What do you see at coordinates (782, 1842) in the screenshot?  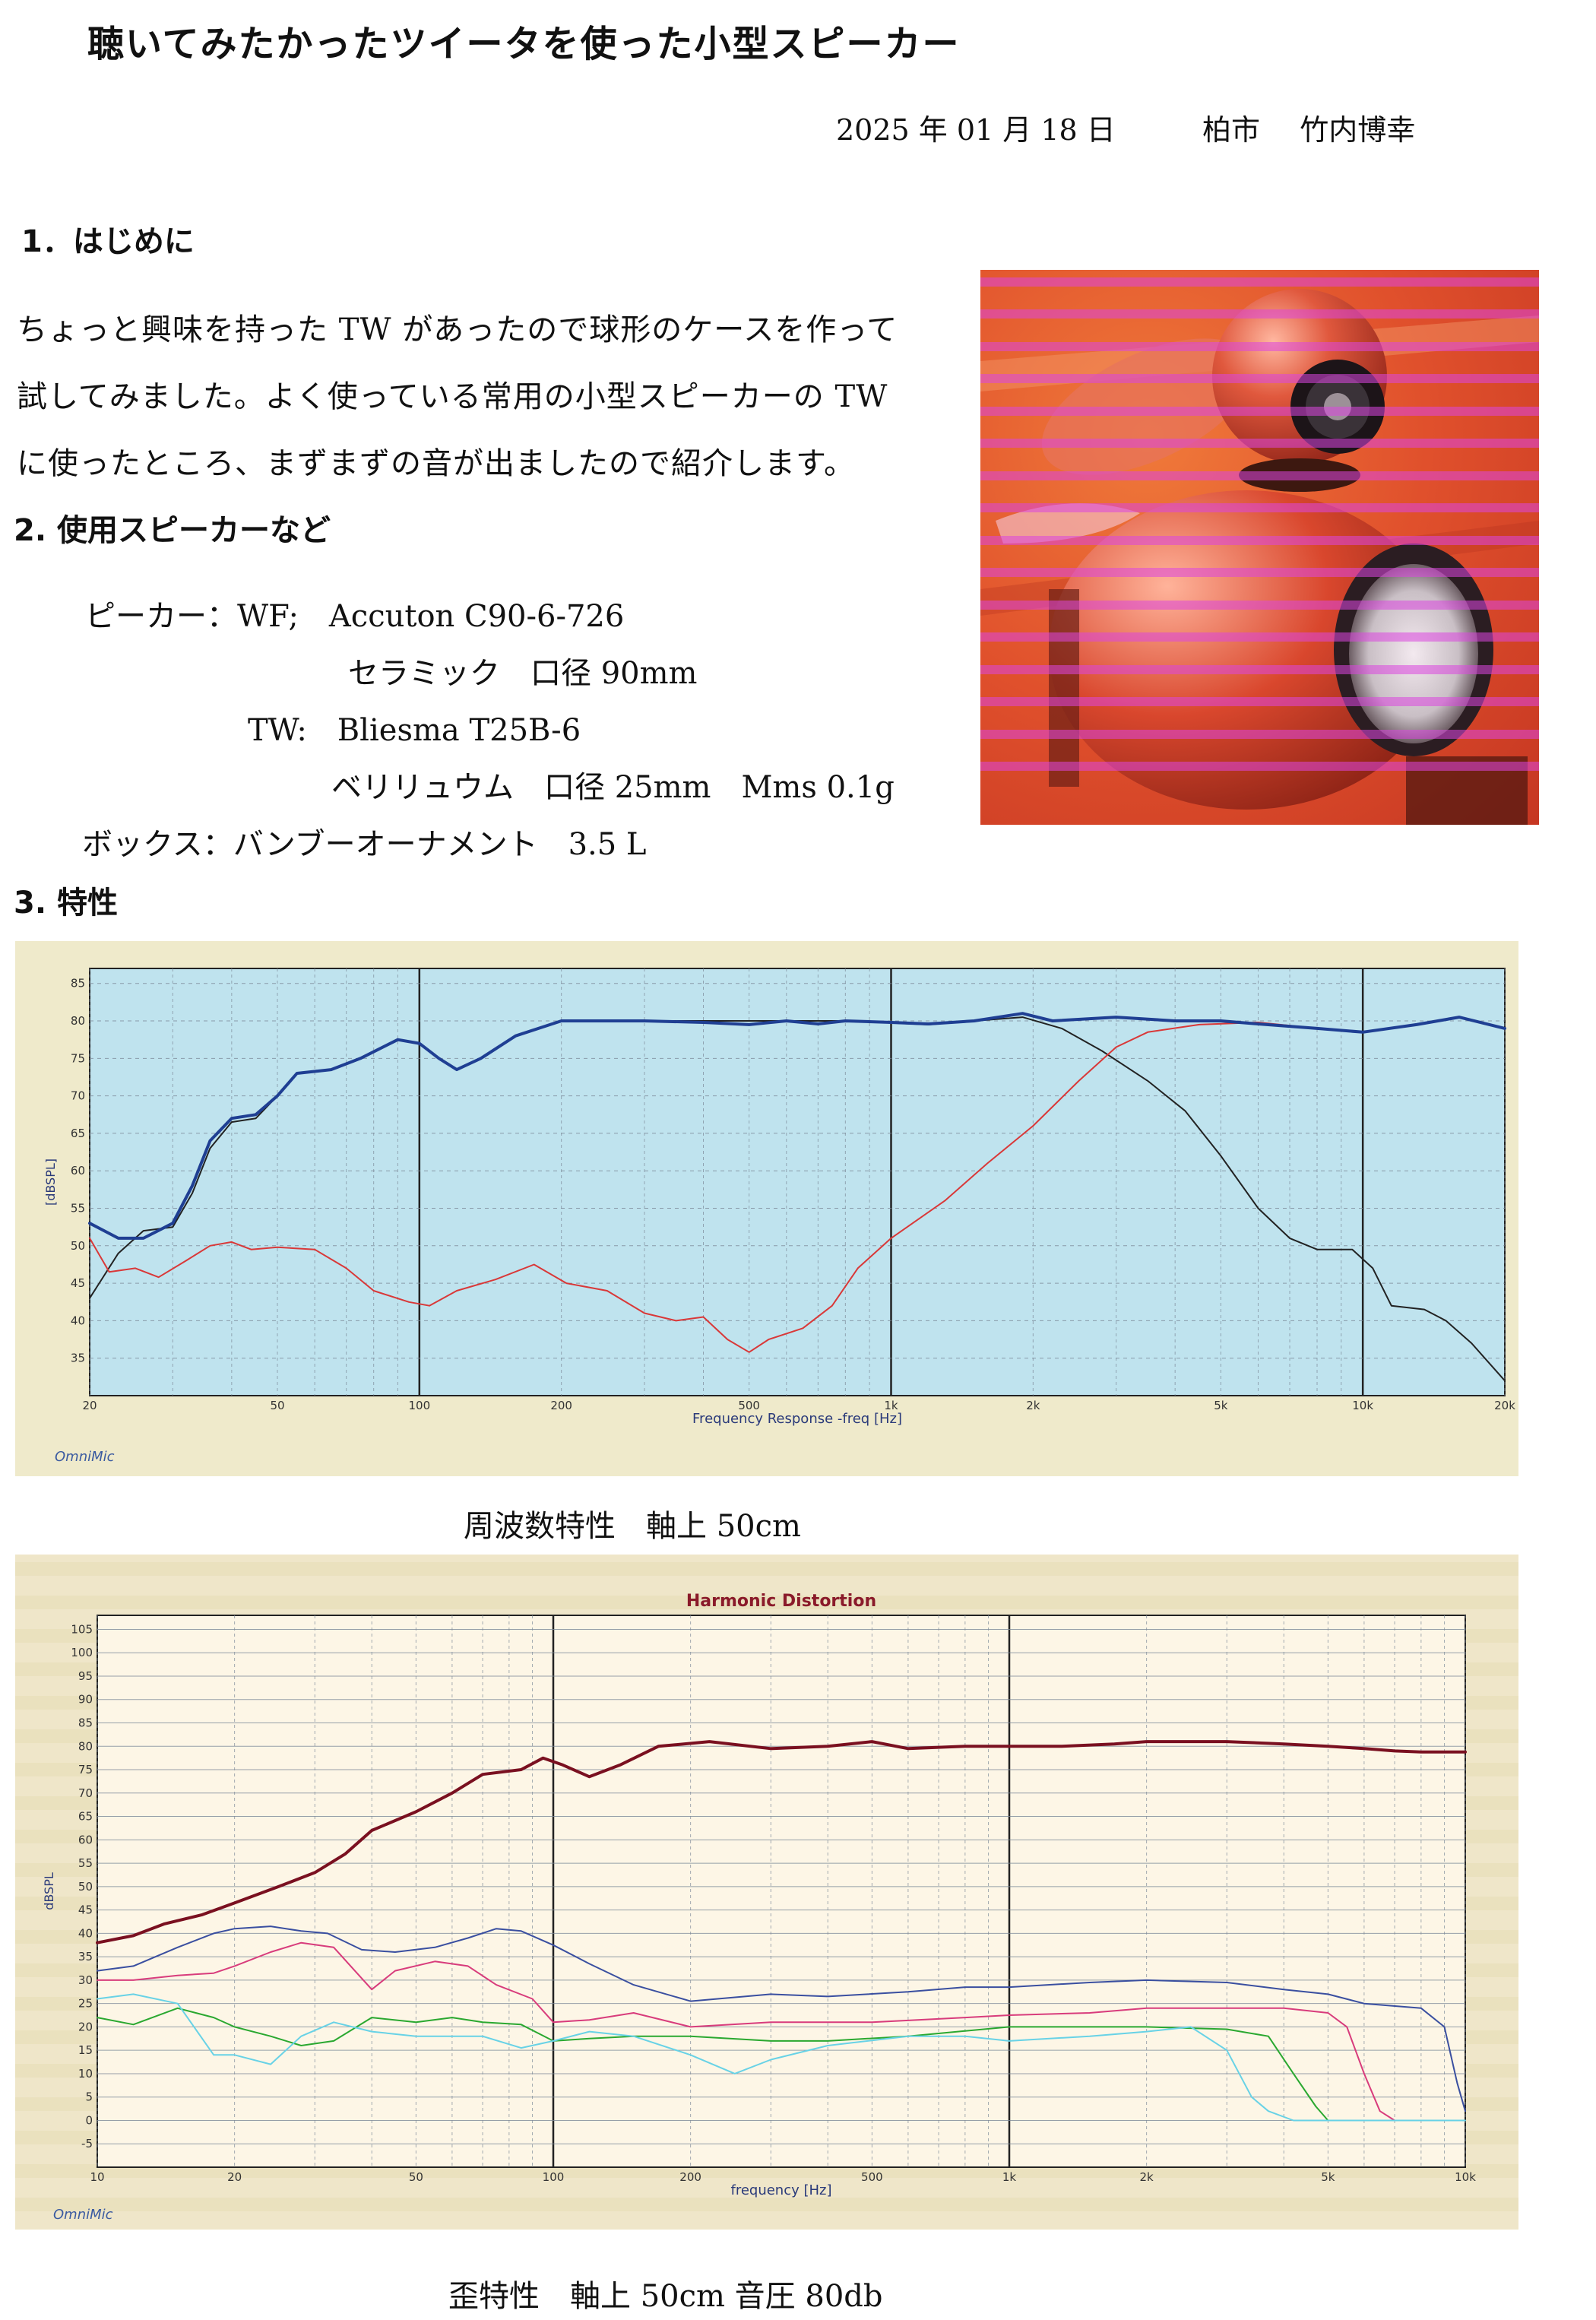 I see `series-line-fundamental` at bounding box center [782, 1842].